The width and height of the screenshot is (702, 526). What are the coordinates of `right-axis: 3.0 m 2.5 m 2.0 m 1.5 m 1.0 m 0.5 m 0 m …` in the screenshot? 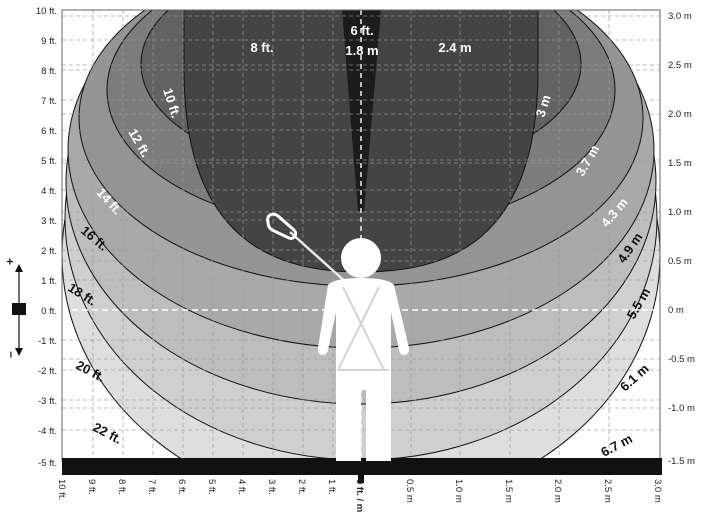 It's located at (681, 239).